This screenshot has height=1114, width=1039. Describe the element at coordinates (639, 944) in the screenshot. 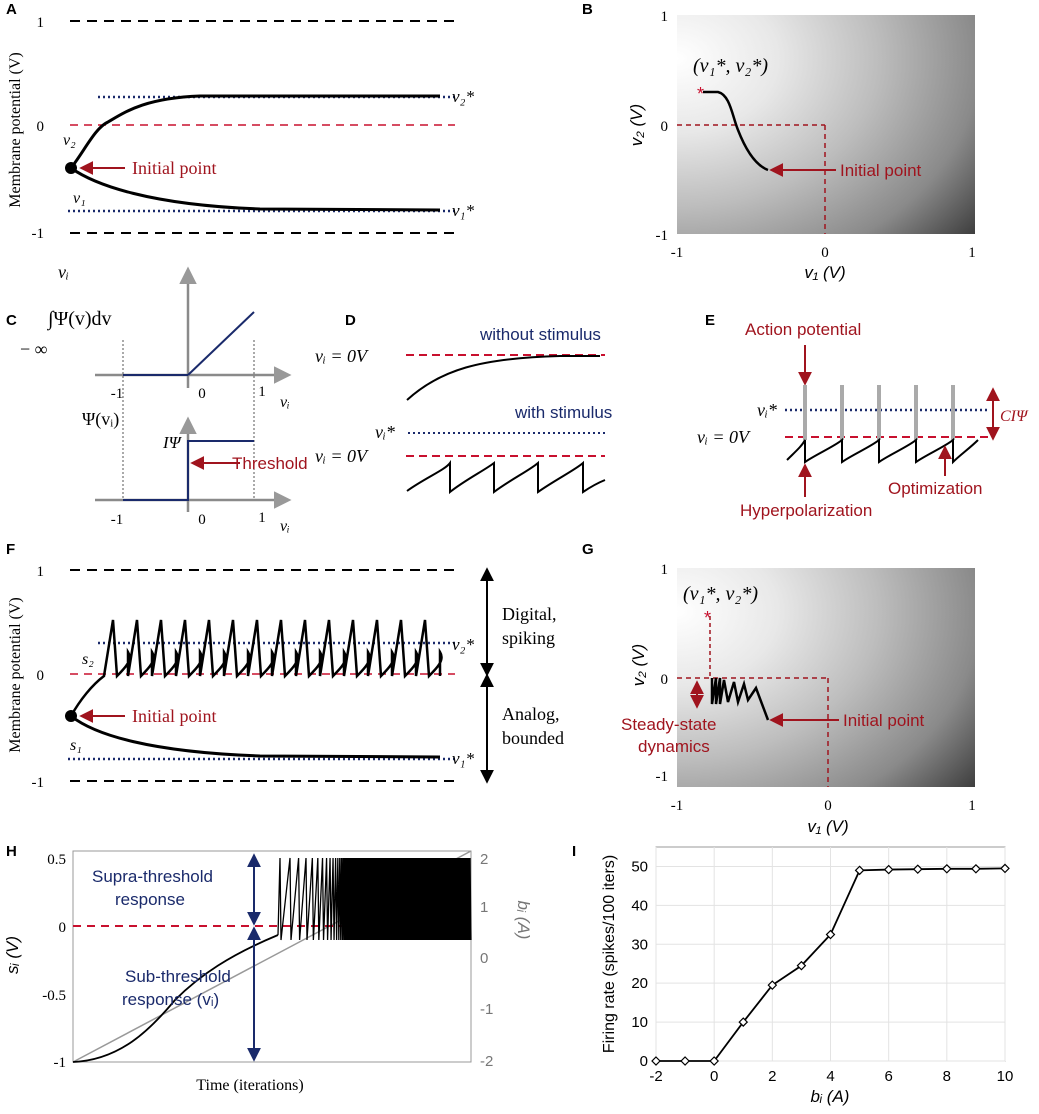

I see `ytick-label-3: 30` at that location.